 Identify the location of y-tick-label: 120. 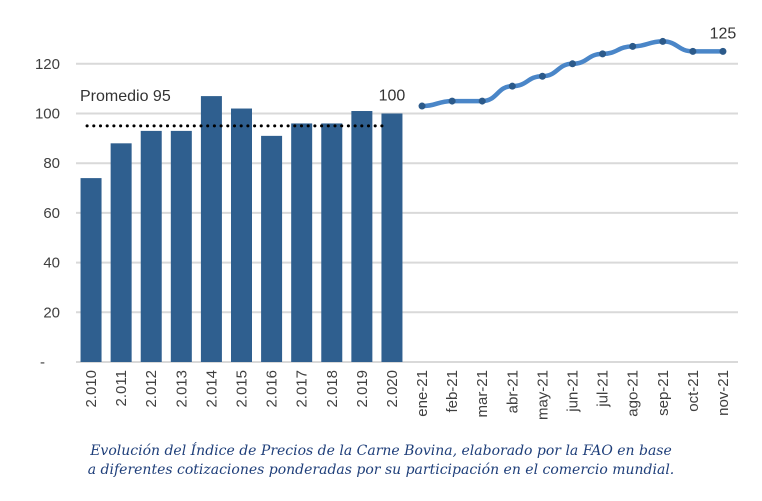
(47, 64).